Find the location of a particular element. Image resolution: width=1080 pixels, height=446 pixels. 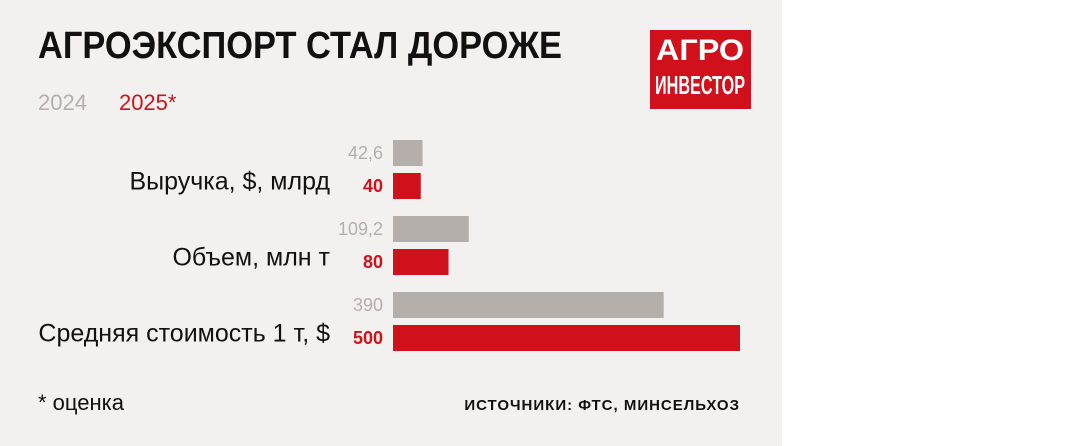

chart-title: АГРОЭКСПОРТ СТАЛ ДОРОЖЕ is located at coordinates (300, 46).